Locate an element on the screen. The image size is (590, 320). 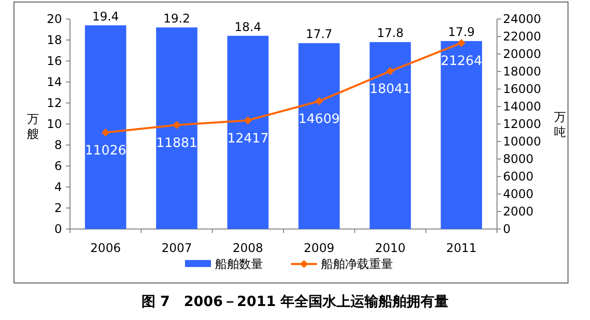
y2-axis-title: 万吨 is located at coordinates (560, 124).